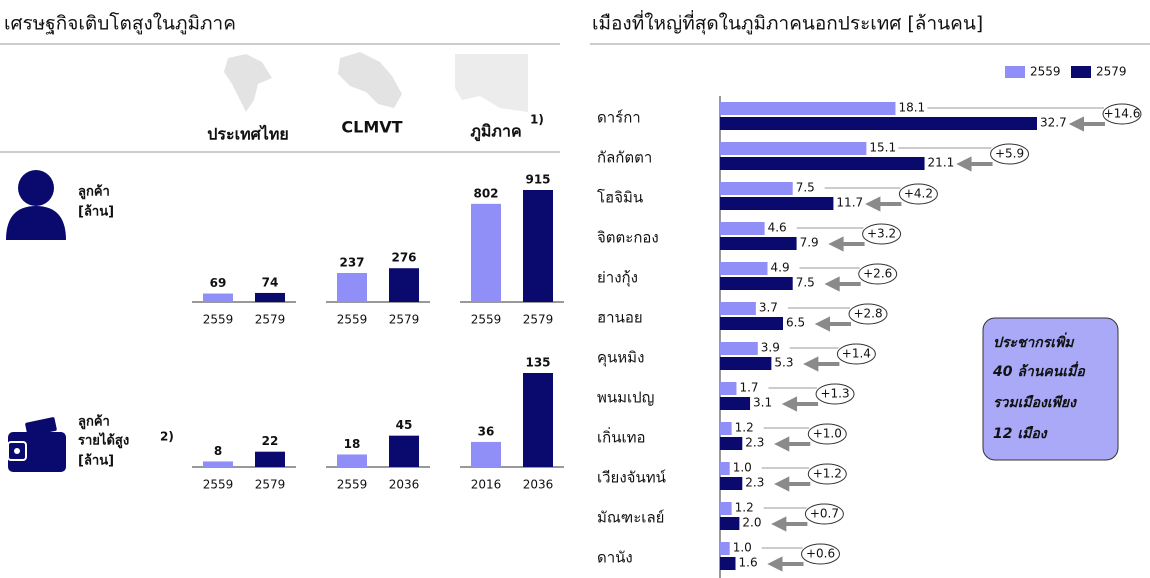 The width and height of the screenshot is (1150, 578). What do you see at coordinates (783, 363) in the screenshot?
I see `value-label: 5.3` at bounding box center [783, 363].